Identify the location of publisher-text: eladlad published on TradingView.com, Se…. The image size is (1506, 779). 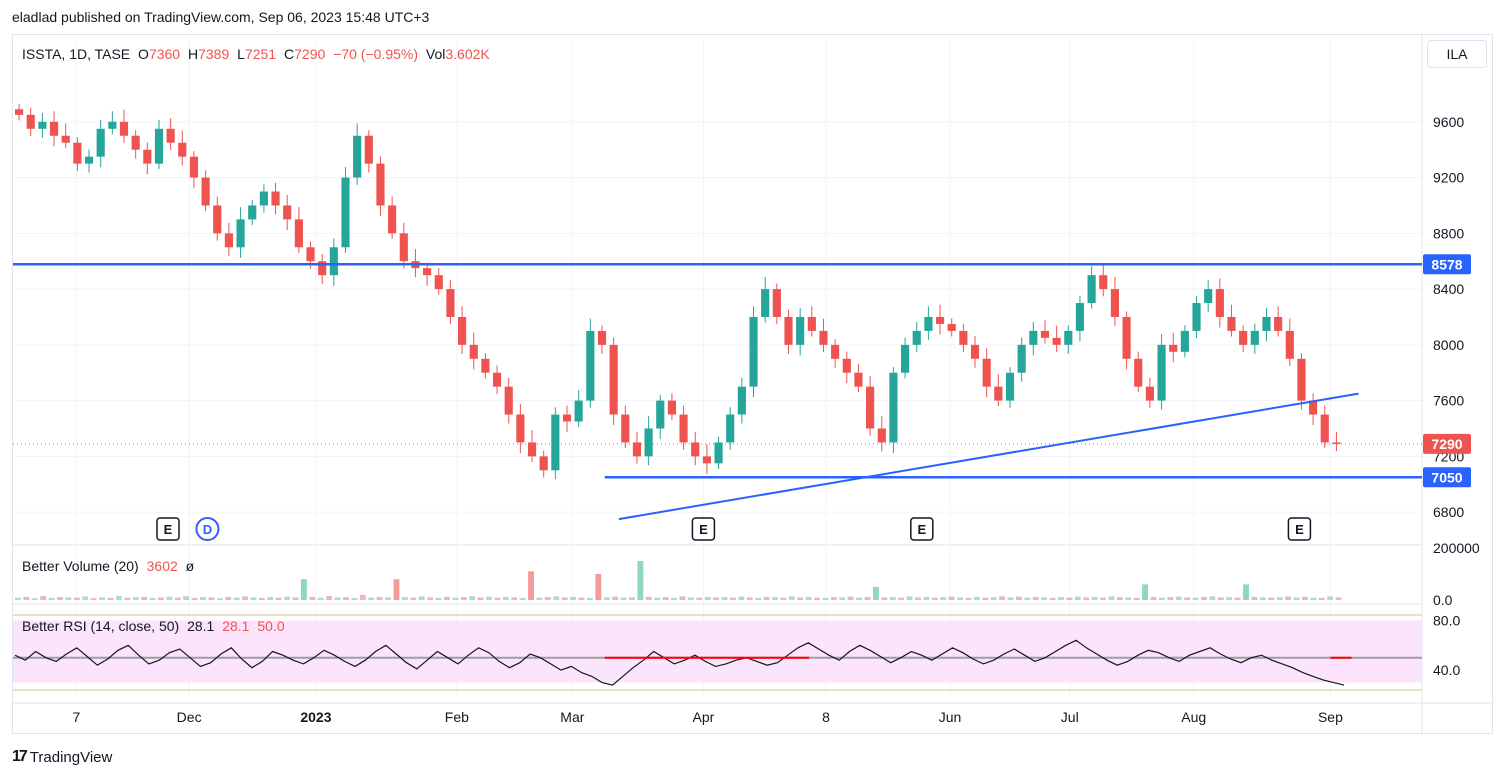
(221, 17).